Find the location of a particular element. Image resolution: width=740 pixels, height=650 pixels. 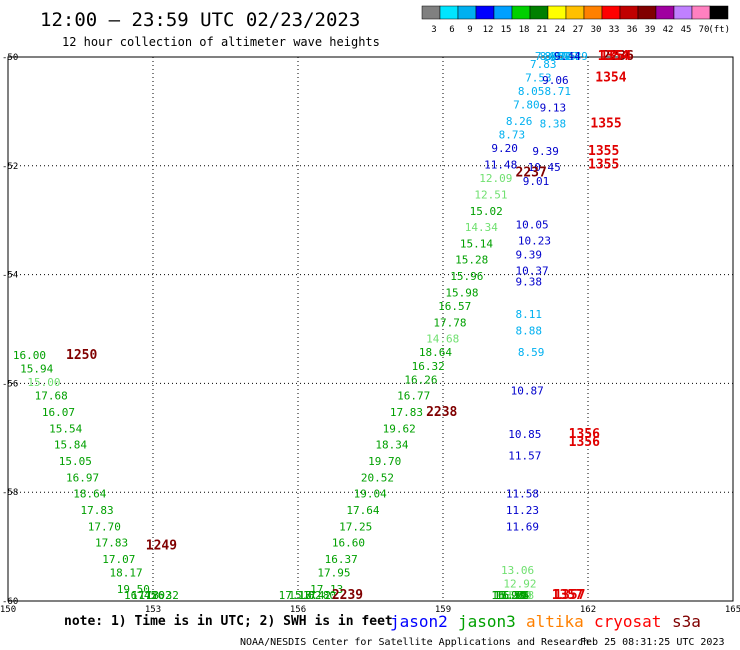

swh-value: 16.97 is located at coordinates (507, 595).